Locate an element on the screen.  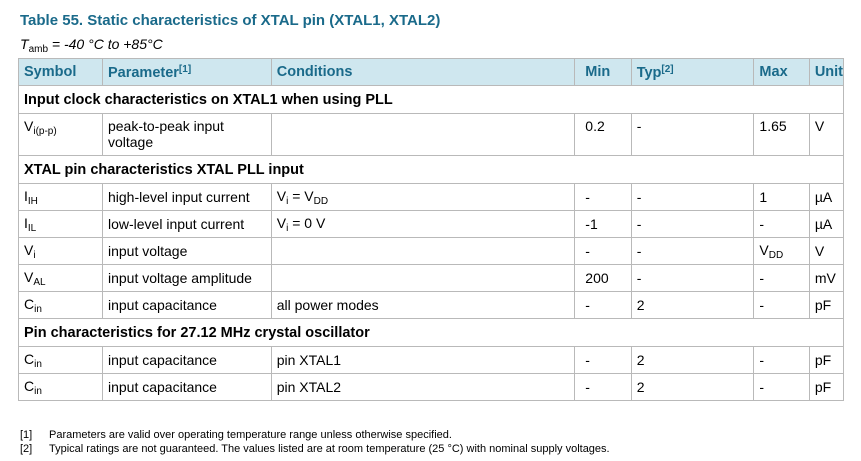
cell-parameter: input voltage is located at coordinates (186, 251).